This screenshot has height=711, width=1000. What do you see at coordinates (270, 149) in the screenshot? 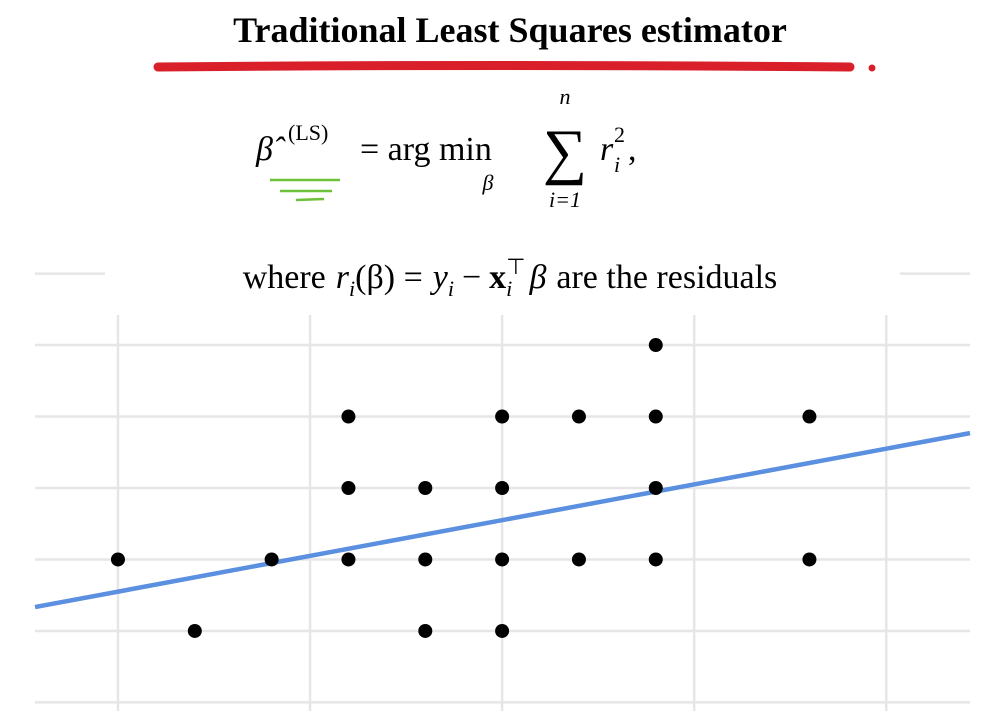
I see `formula-beta: β̂` at bounding box center [270, 149].